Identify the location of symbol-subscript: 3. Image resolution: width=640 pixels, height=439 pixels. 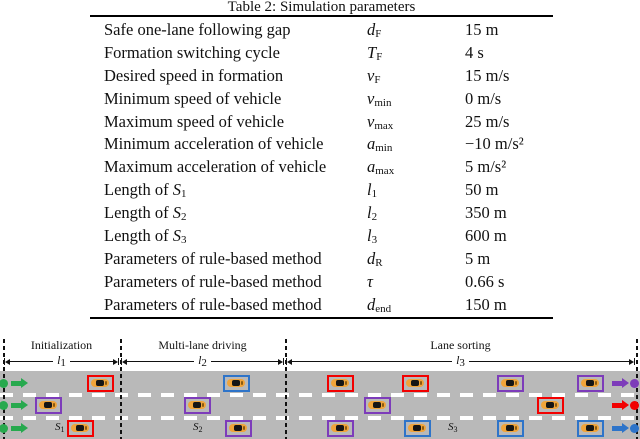
(374, 240).